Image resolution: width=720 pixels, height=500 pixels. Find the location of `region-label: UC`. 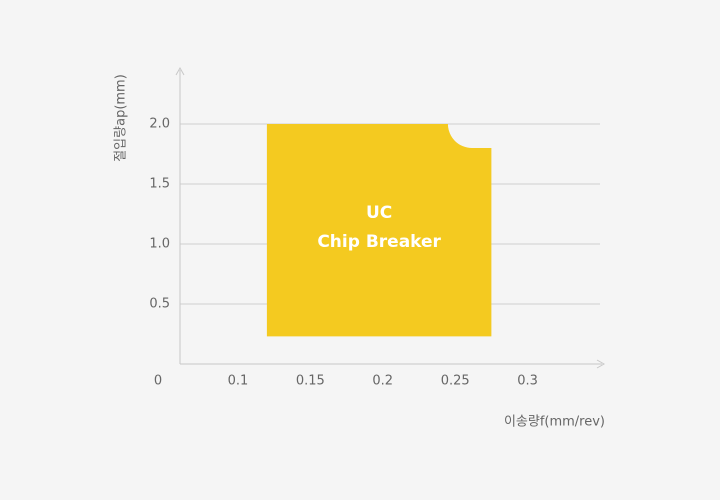

region-label: UC is located at coordinates (379, 213).